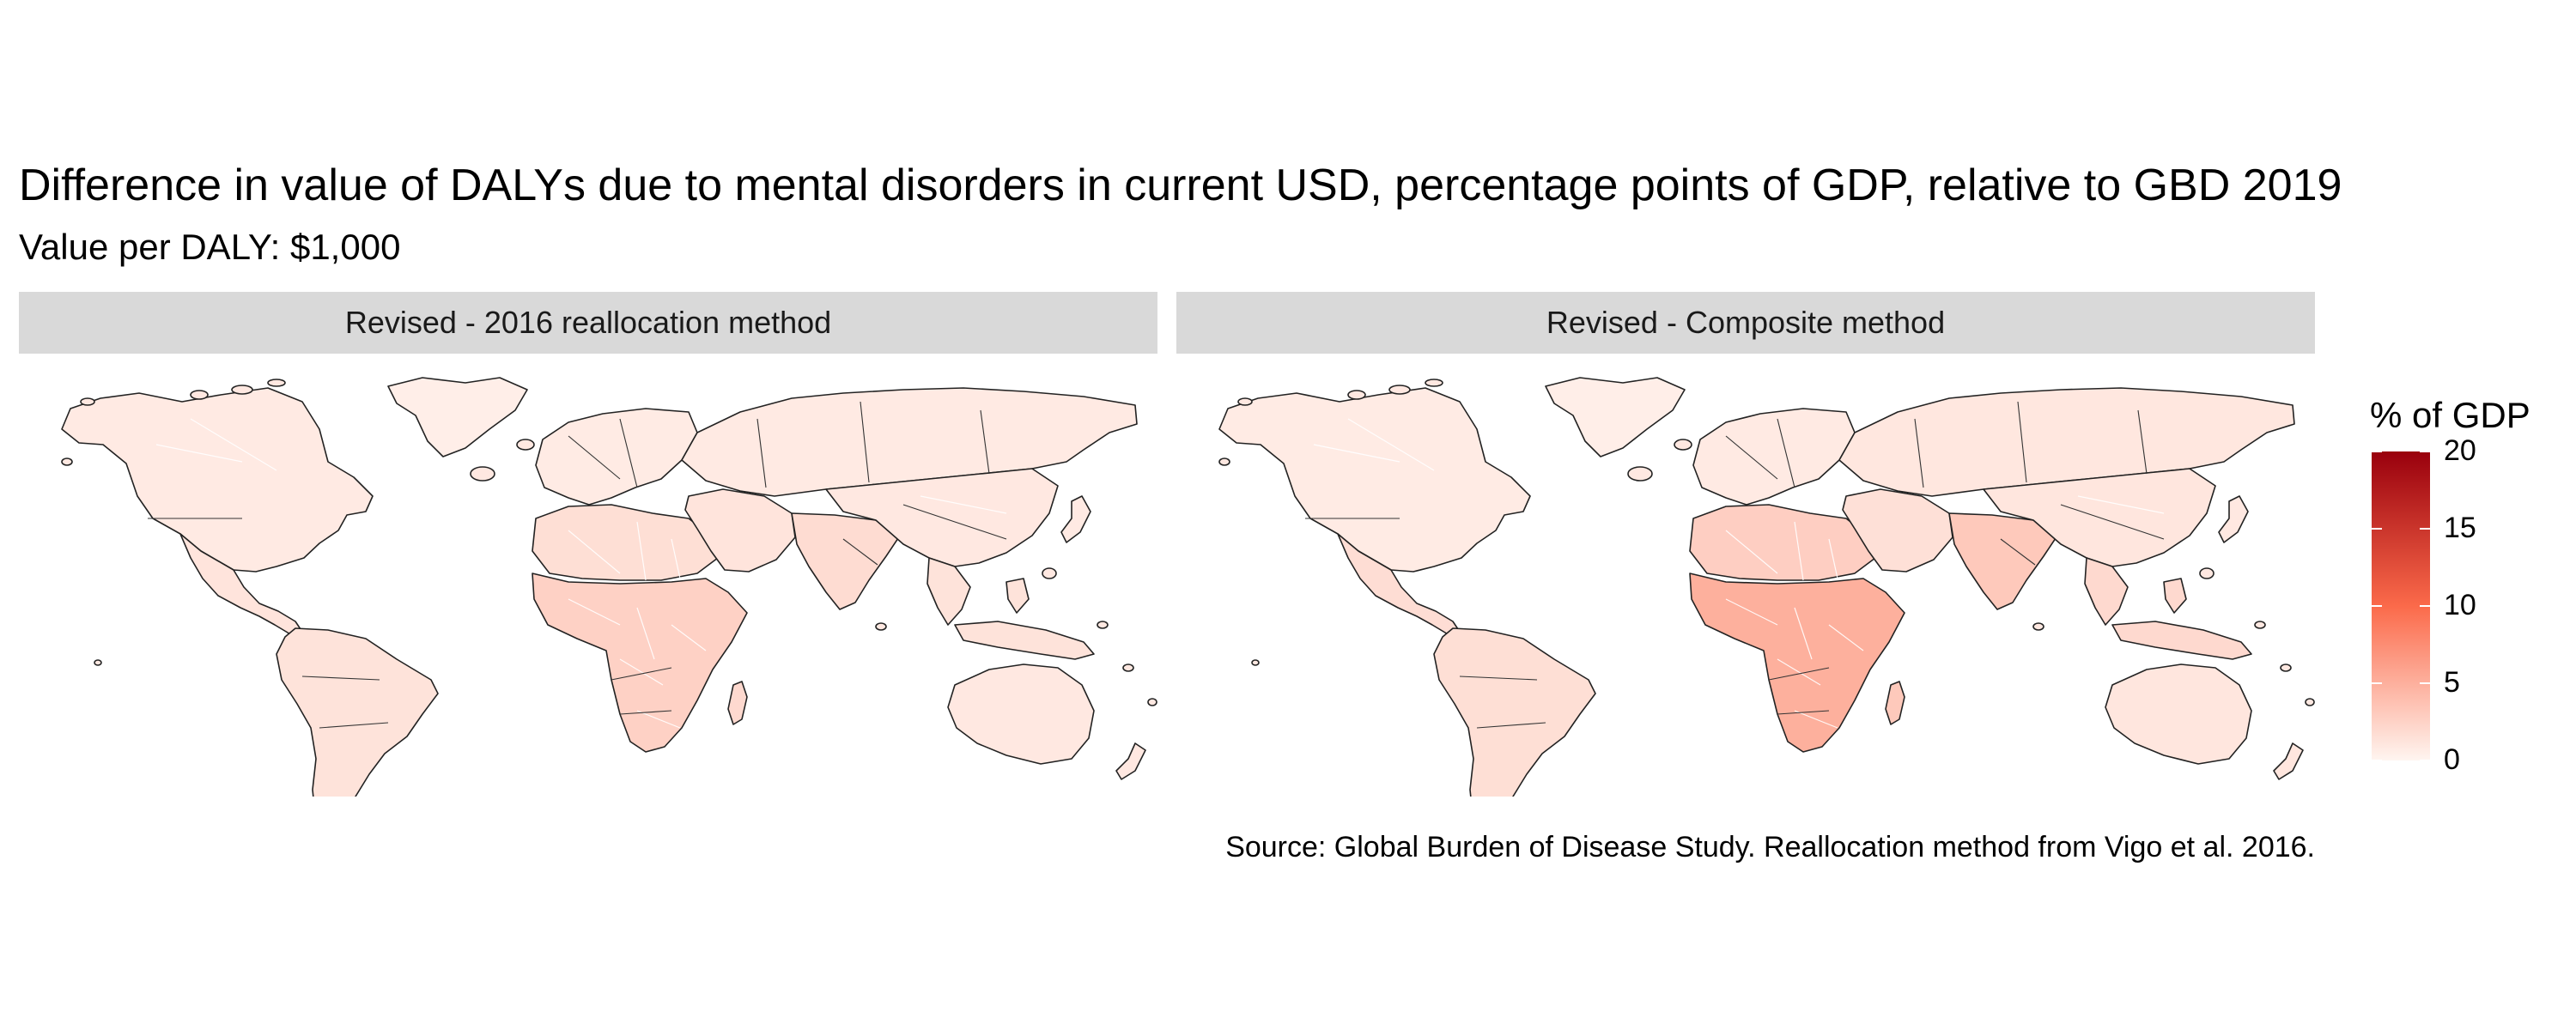  What do you see at coordinates (2233, 519) in the screenshot?
I see `region-japan` at bounding box center [2233, 519].